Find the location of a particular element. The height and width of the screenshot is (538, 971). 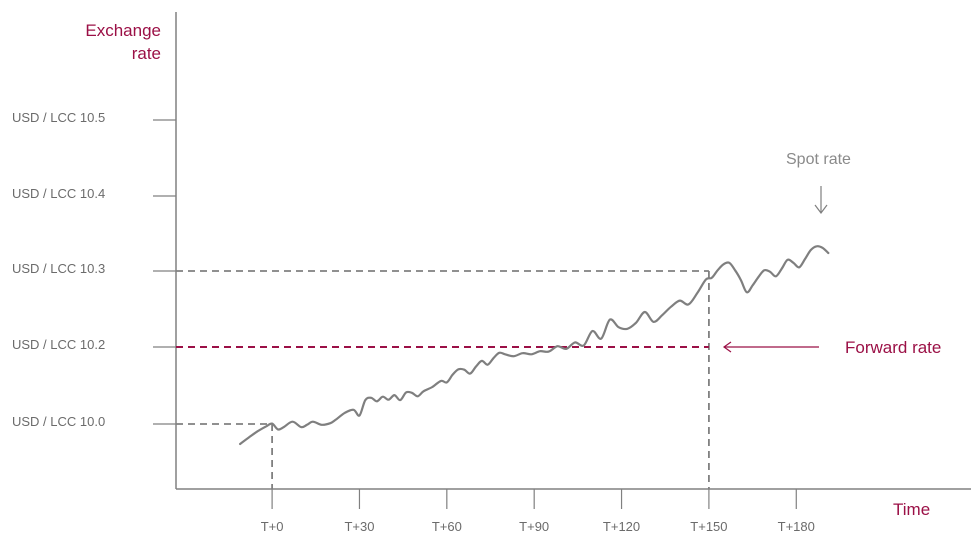

x-tick-label: T+30 is located at coordinates (359, 526).